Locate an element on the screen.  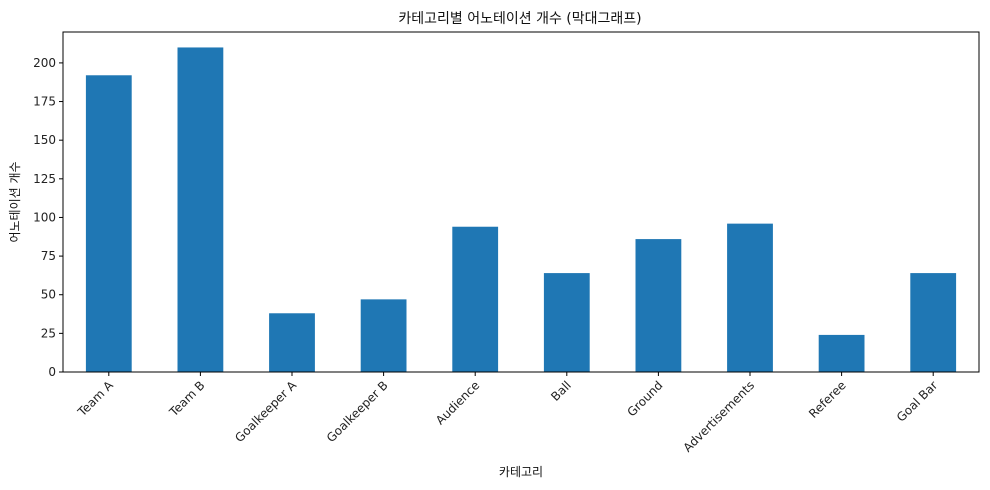
x-tick-label: Goalkeeper B is located at coordinates (357, 411).